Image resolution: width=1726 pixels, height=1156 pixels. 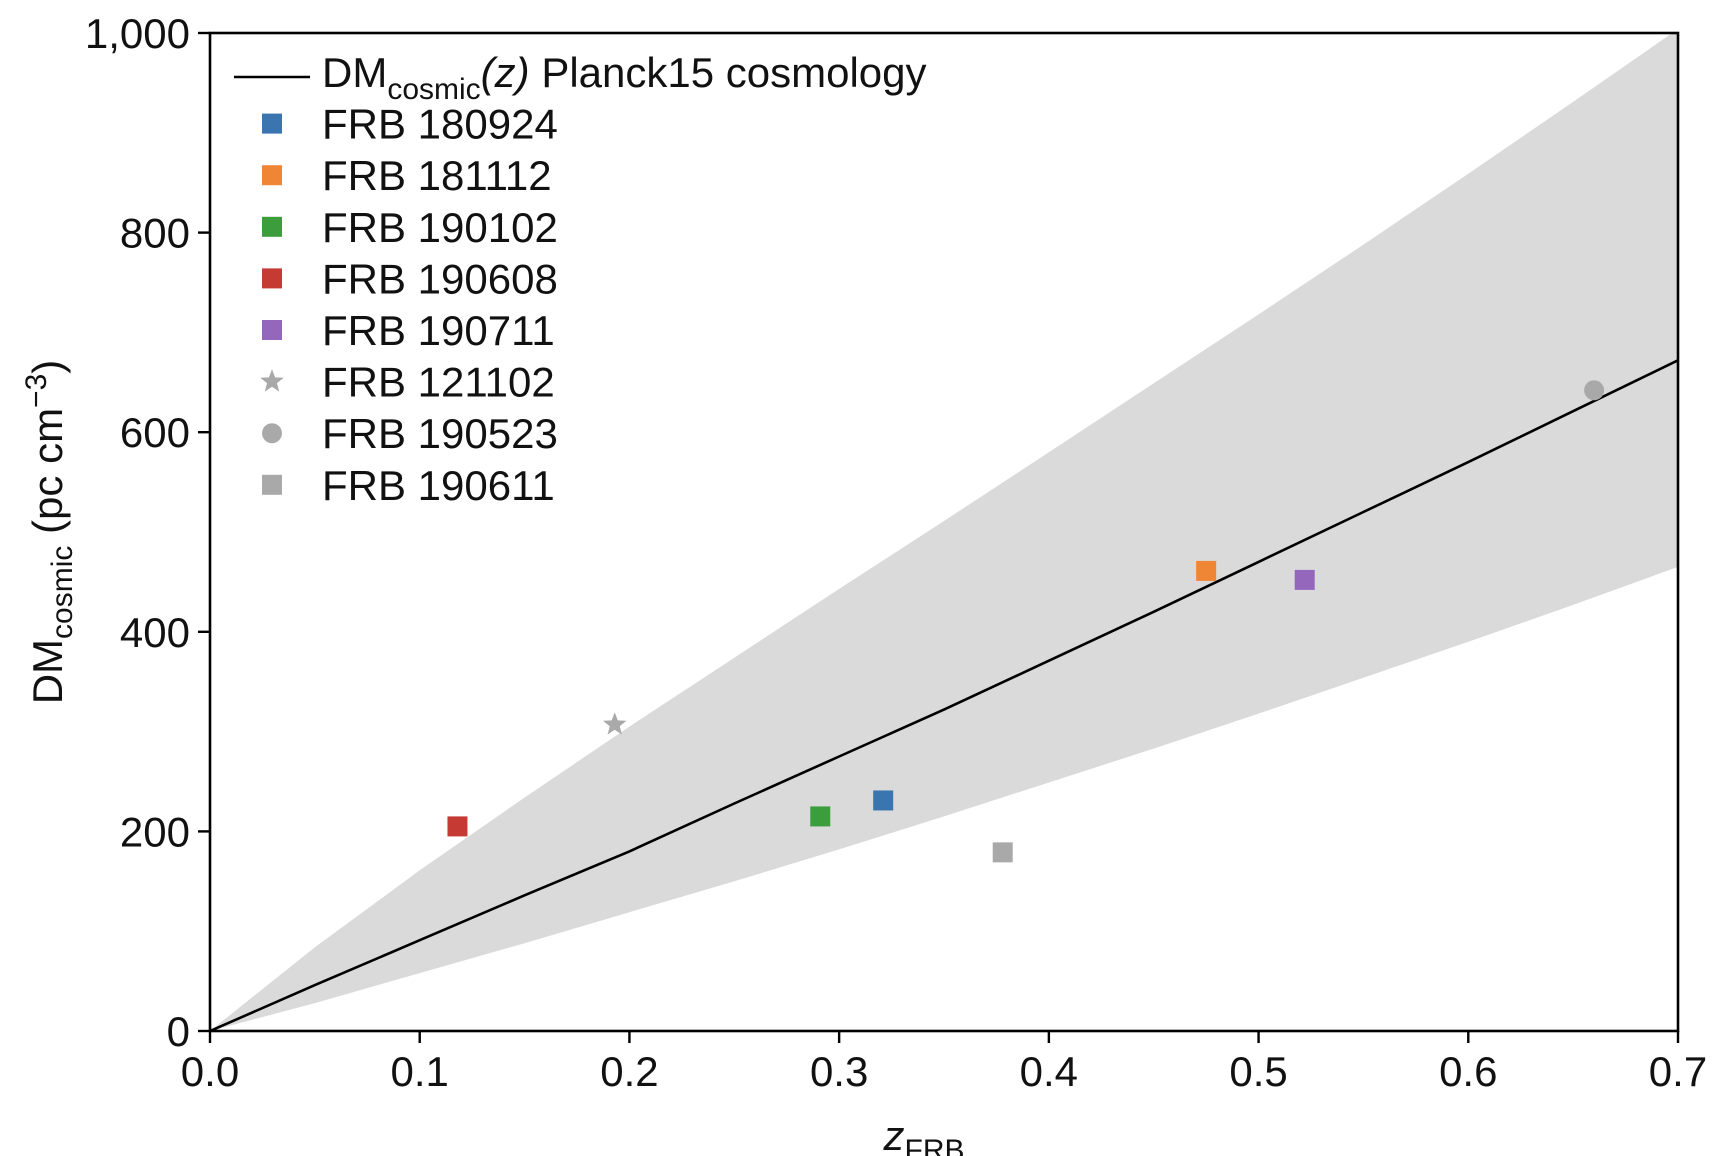 I want to click on x-tick-label: 0.3, so click(x=839, y=1071).